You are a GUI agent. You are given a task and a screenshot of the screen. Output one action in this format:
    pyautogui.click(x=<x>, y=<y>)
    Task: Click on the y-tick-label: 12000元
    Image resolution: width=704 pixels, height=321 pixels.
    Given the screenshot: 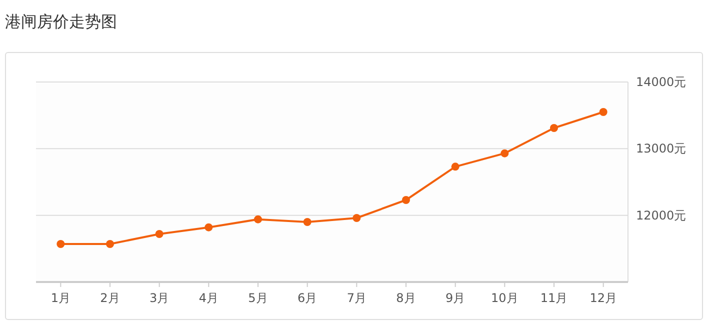 What is the action you would take?
    pyautogui.click(x=661, y=215)
    